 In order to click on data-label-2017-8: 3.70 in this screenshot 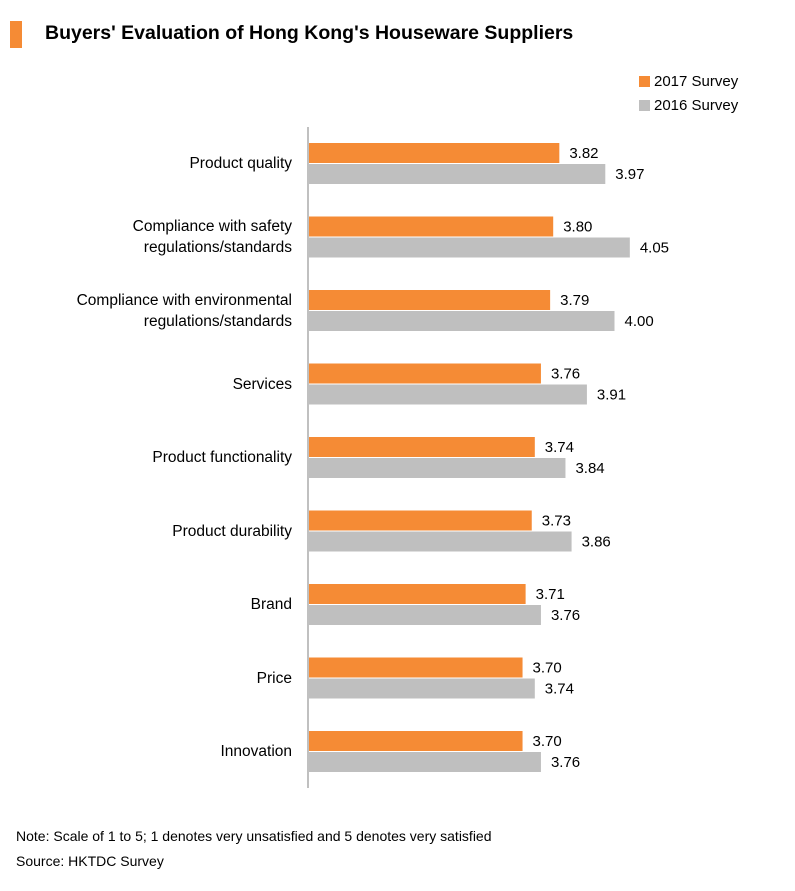, I will do `click(547, 741)`.